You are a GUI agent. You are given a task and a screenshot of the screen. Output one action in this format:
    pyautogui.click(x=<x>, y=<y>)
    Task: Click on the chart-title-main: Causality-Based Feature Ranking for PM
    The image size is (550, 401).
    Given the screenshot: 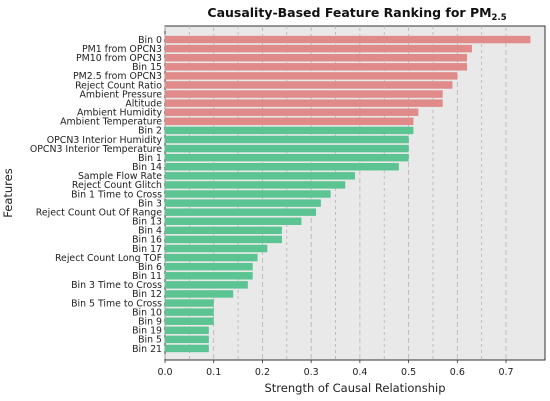 What is the action you would take?
    pyautogui.click(x=349, y=12)
    